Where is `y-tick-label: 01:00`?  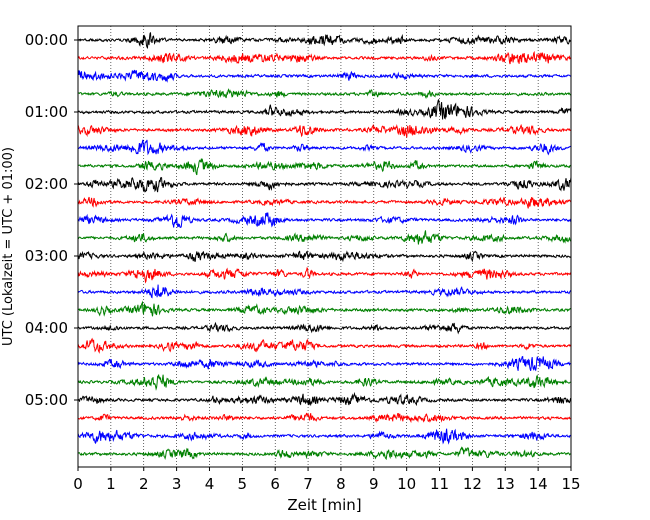 y-tick-label: 01:00 is located at coordinates (46, 112).